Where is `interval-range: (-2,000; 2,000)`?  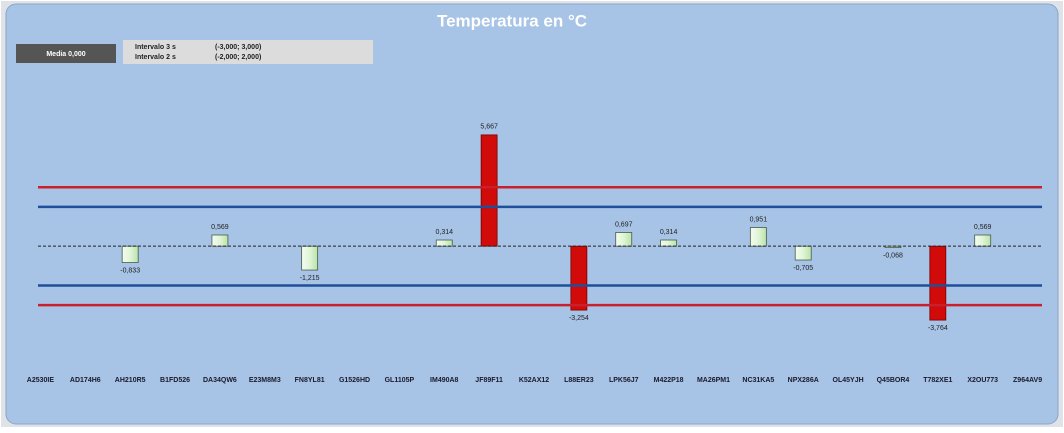
interval-range: (-2,000; 2,000) is located at coordinates (238, 57).